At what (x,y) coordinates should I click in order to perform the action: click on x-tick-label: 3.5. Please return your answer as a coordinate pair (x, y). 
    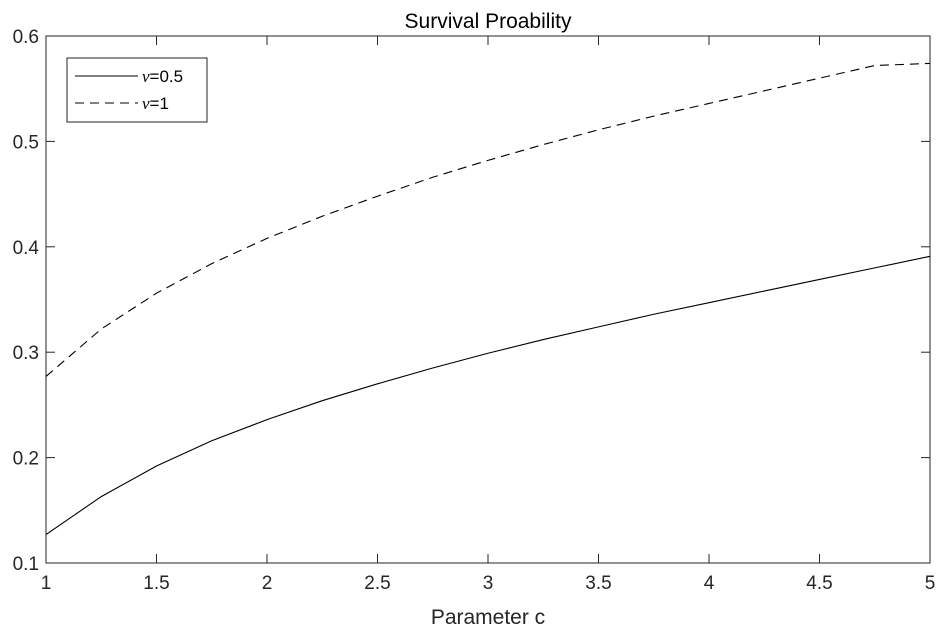
    Looking at the image, I should click on (598, 583).